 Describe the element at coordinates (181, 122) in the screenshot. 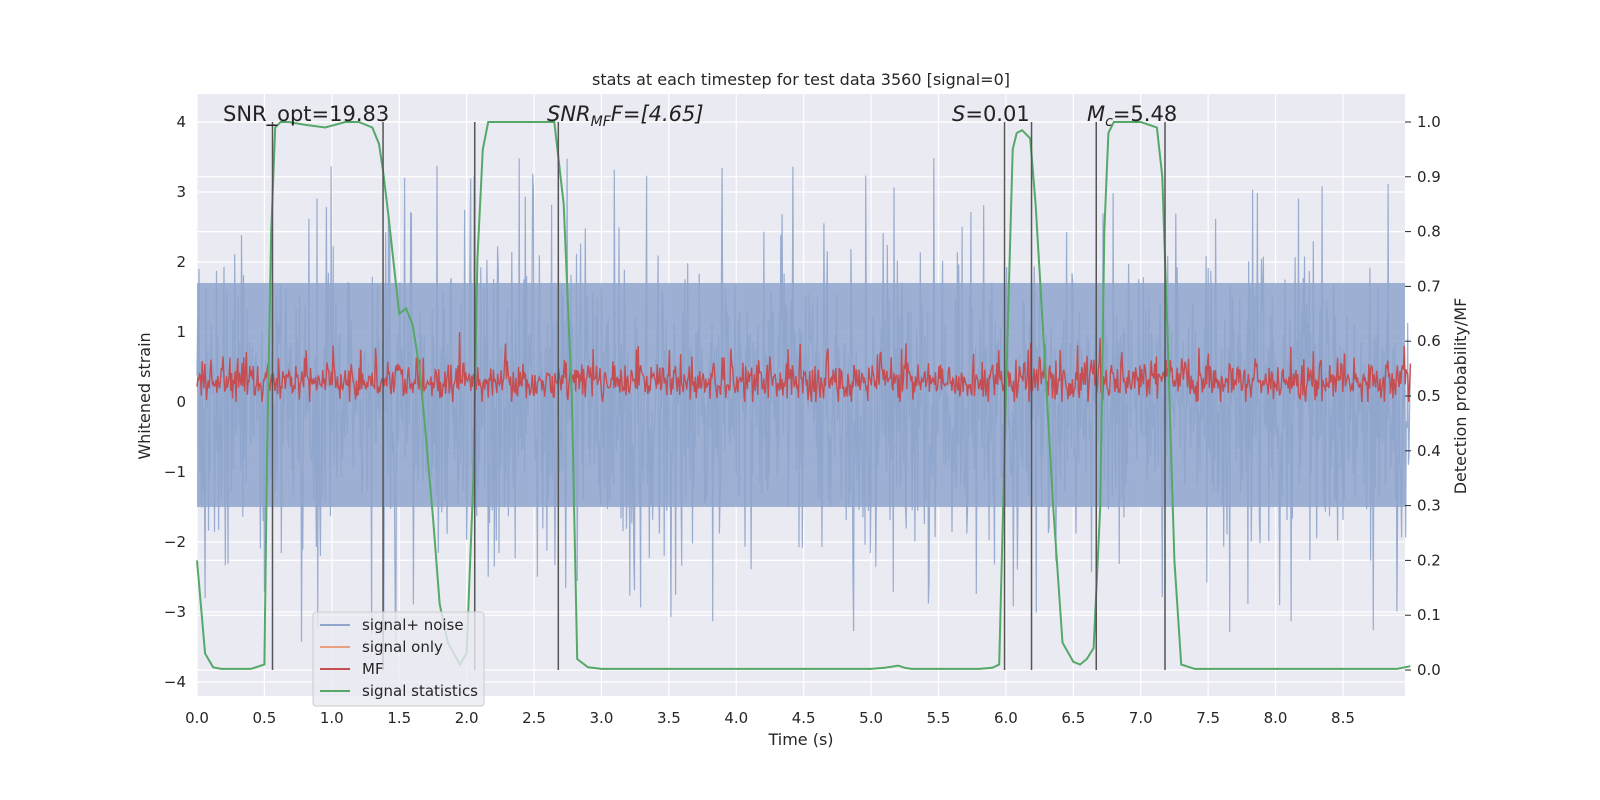

I see `y-tick-label: 4` at that location.